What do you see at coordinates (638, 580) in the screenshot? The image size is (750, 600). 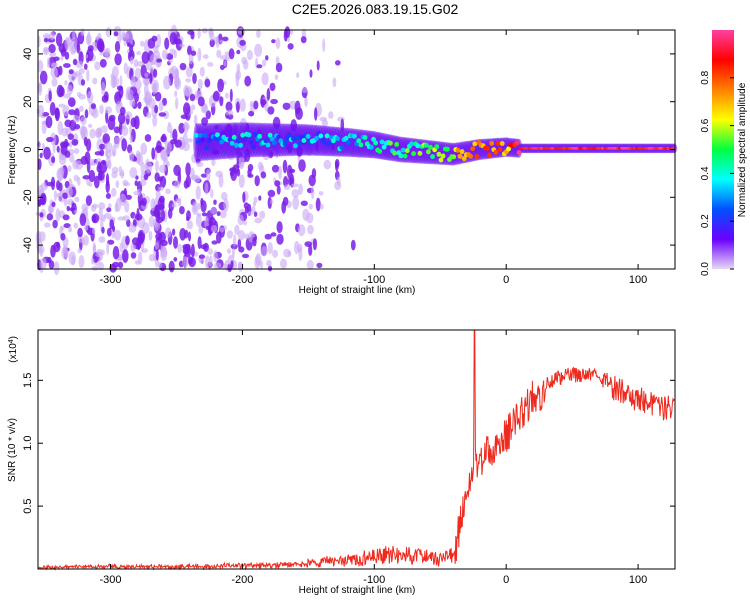 I see `snr-x-tick-label: 100` at bounding box center [638, 580].